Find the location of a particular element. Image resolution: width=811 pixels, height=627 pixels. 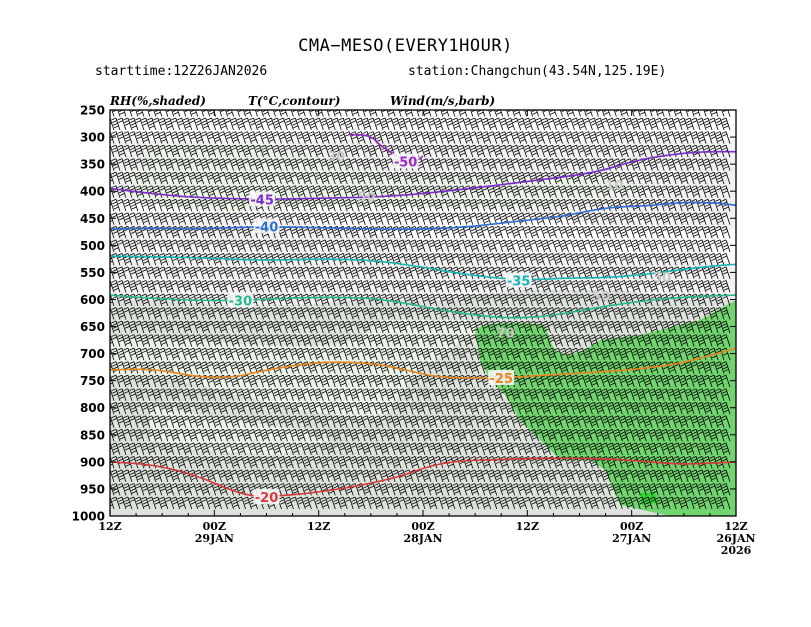

rh-label-10: 10 is located at coordinates (614, 186).